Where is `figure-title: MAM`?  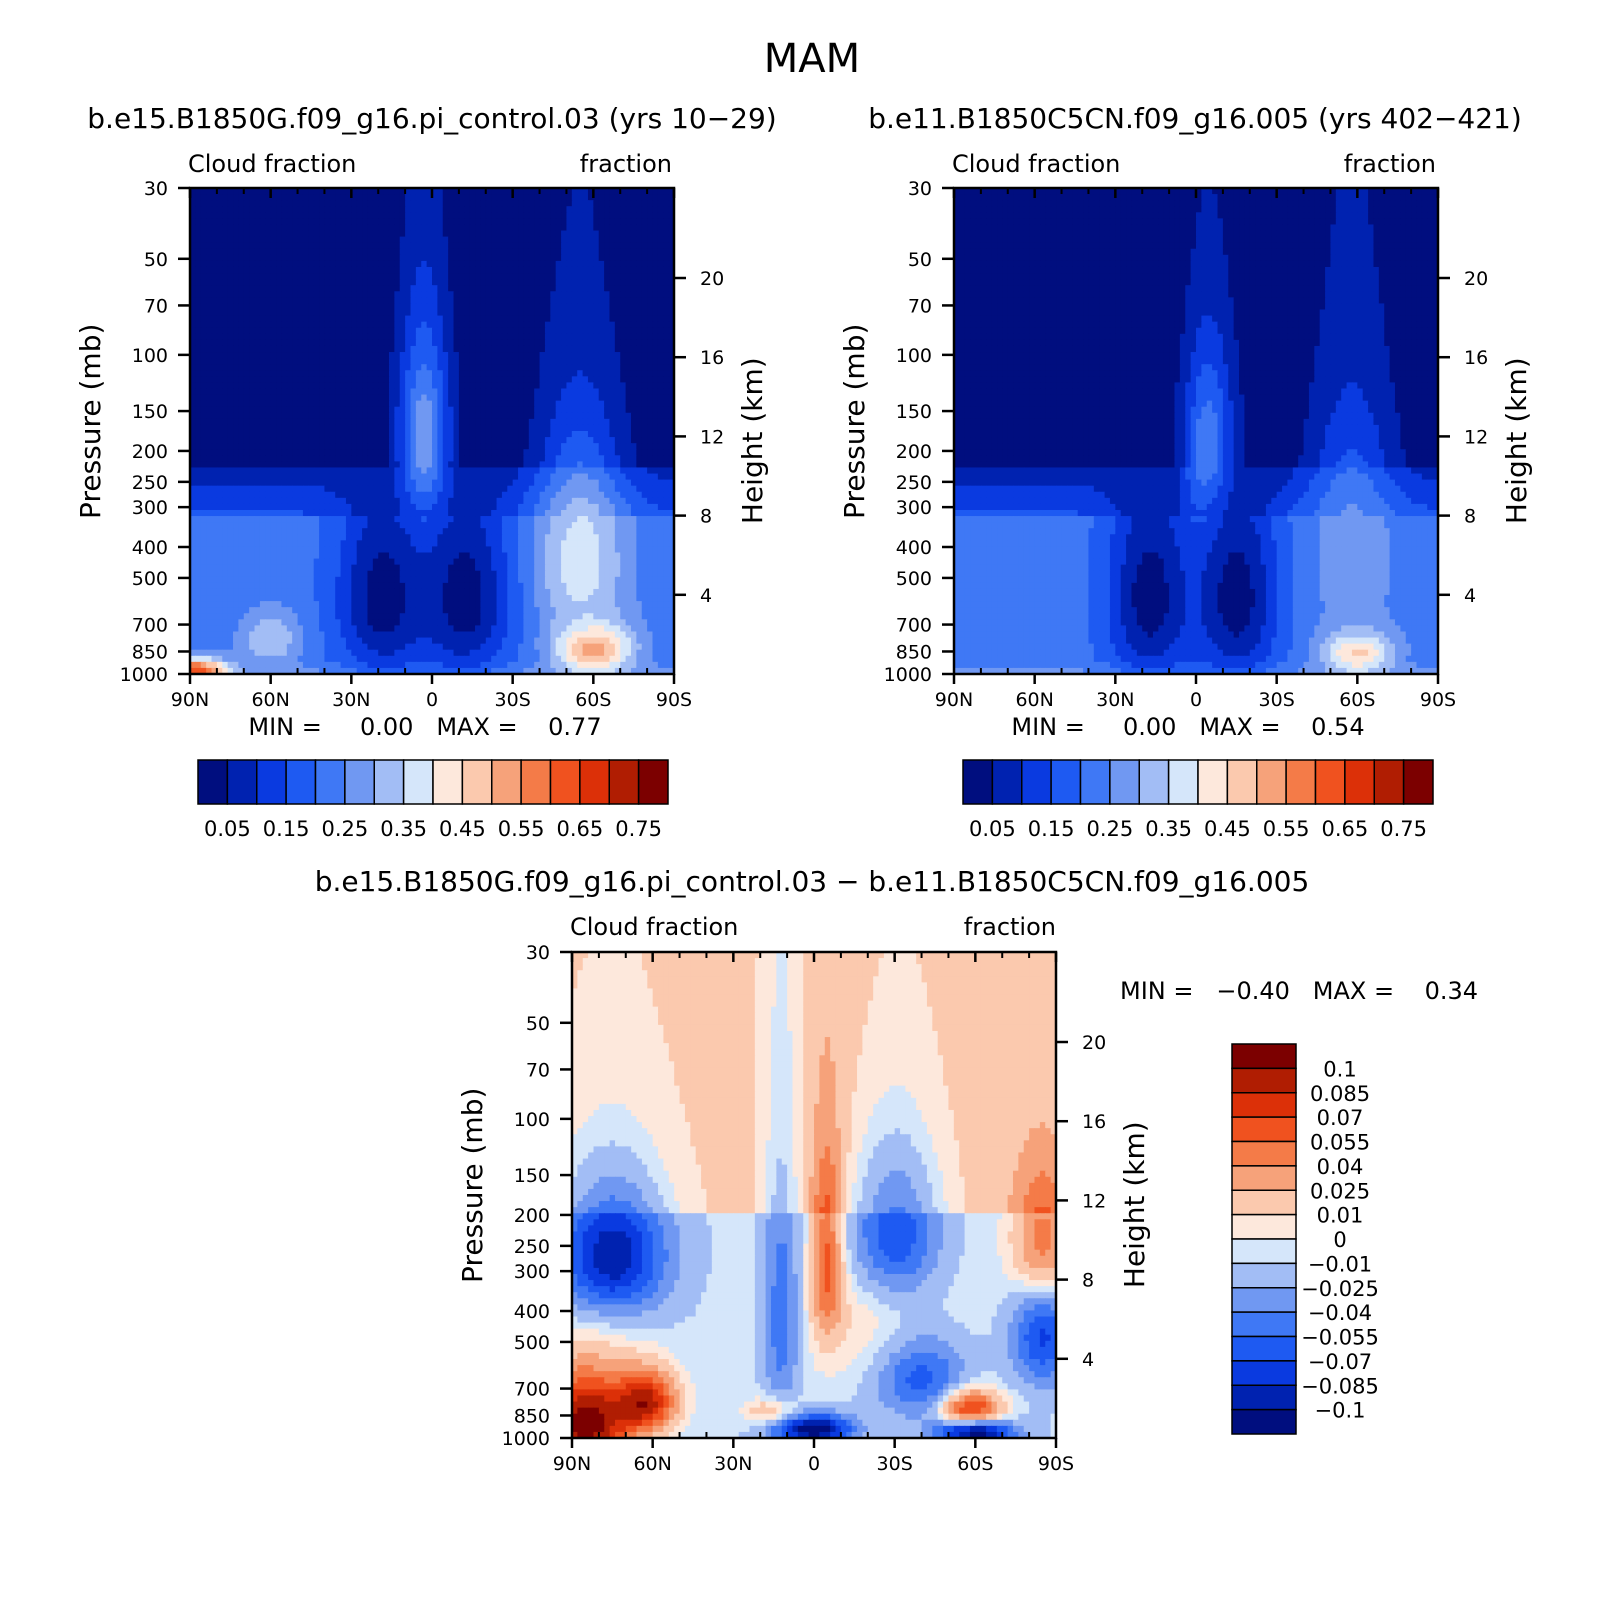 figure-title: MAM is located at coordinates (812, 59).